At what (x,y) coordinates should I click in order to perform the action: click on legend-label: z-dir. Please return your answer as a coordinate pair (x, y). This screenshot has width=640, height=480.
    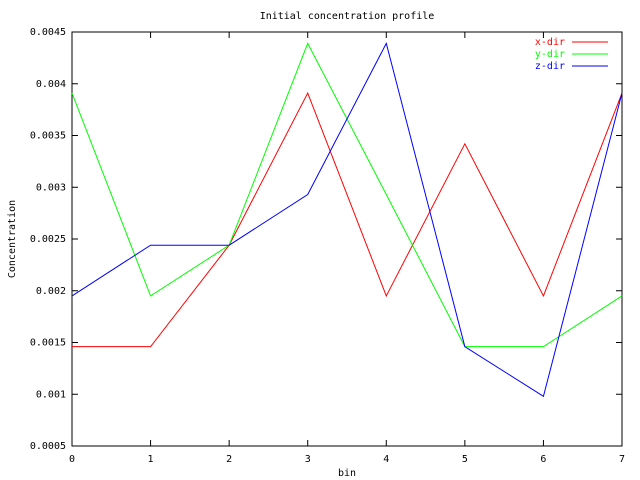
    Looking at the image, I should click on (550, 66).